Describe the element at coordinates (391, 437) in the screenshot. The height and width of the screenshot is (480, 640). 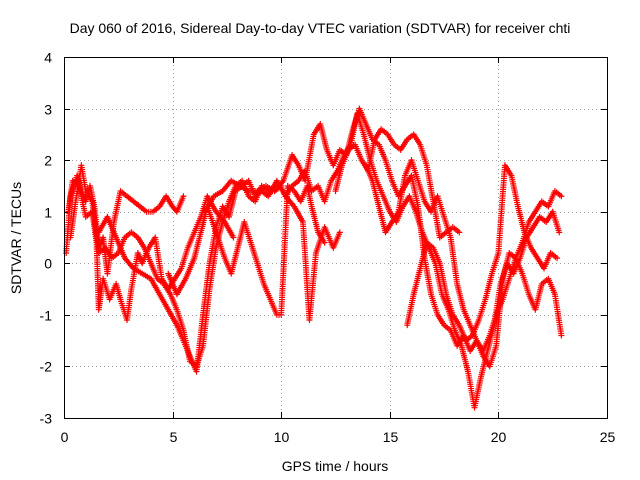
I see `x-tick-label: 15` at that location.